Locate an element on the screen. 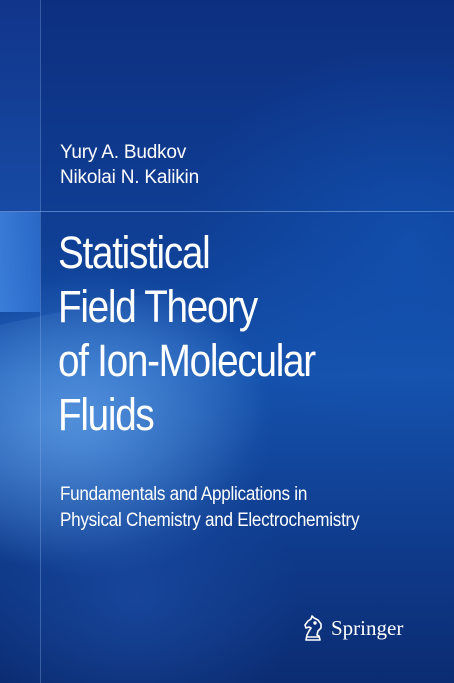 This screenshot has width=454, height=683. title-line: Statistical is located at coordinates (134, 252).